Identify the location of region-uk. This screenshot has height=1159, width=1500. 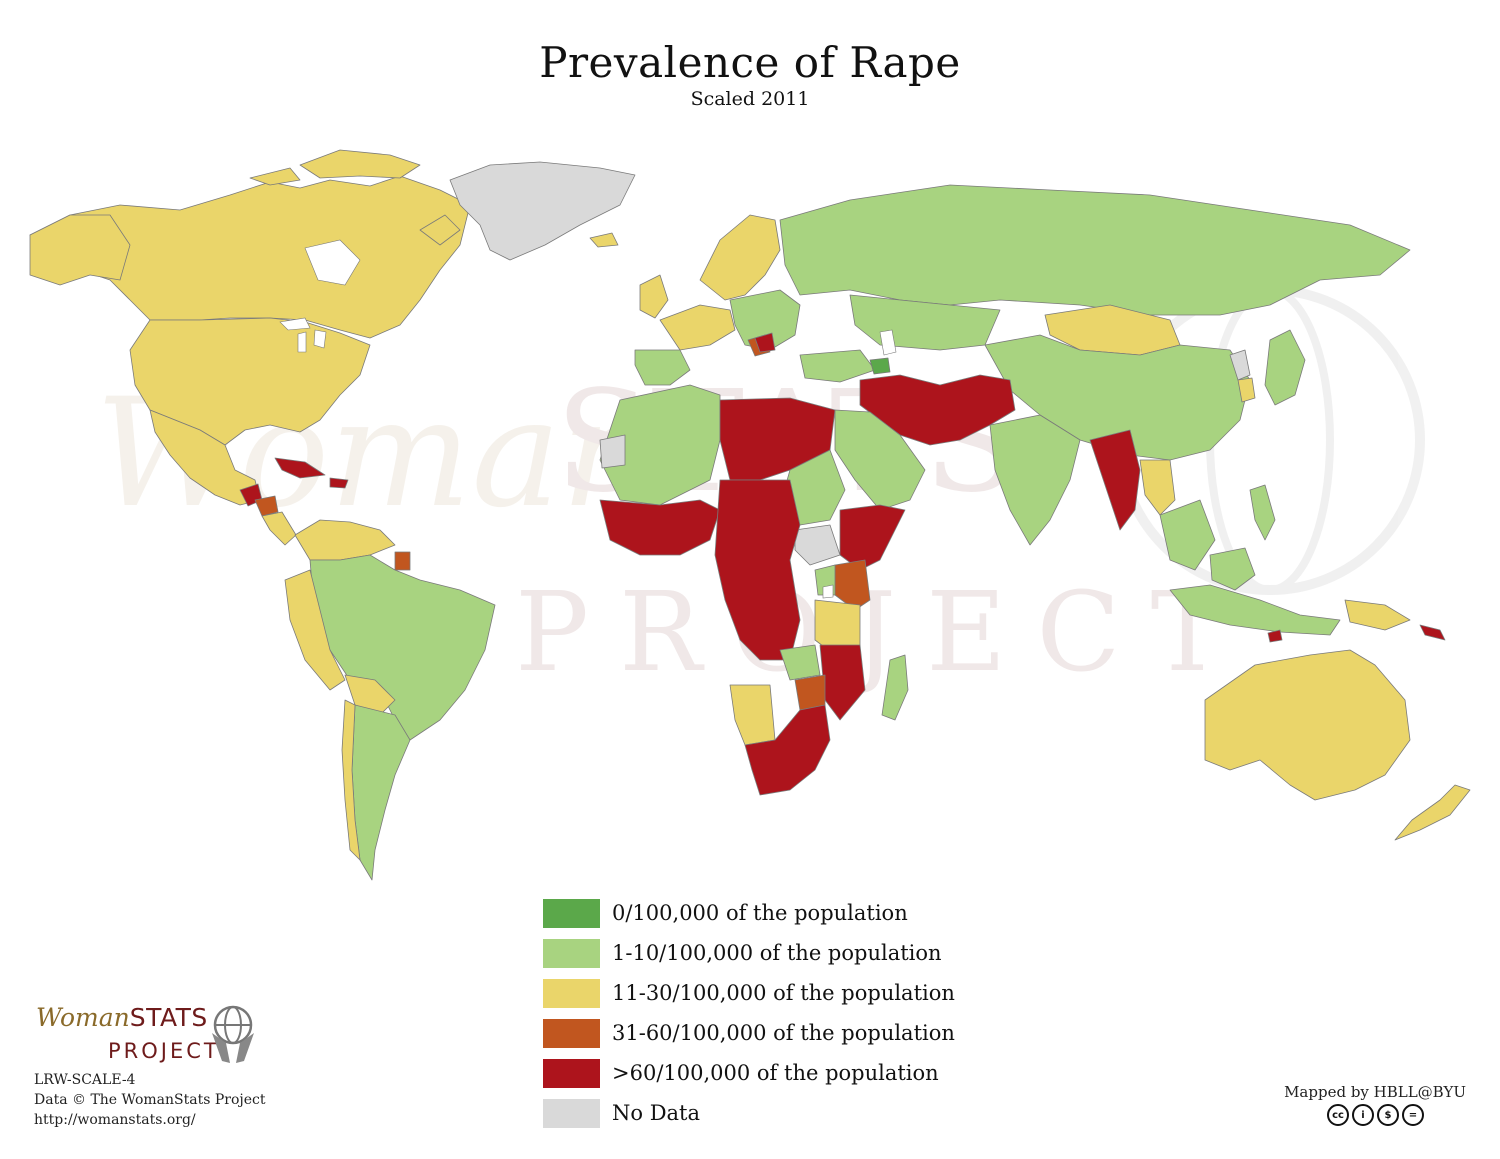
(654, 296).